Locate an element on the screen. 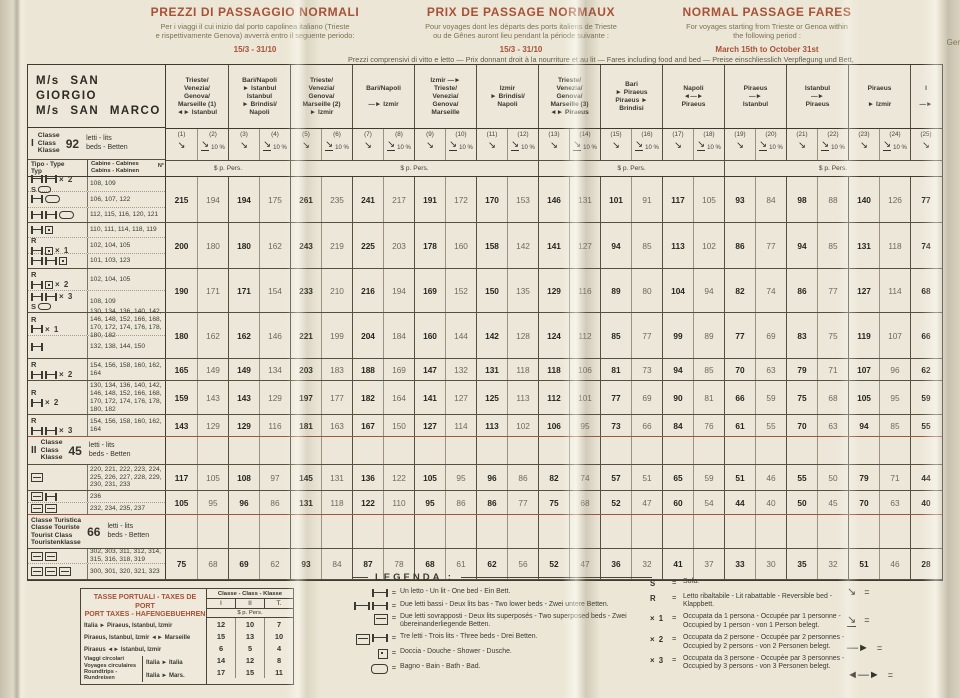 The image size is (960, 698). cabin-numbers: 108, 109 is located at coordinates (126, 301).